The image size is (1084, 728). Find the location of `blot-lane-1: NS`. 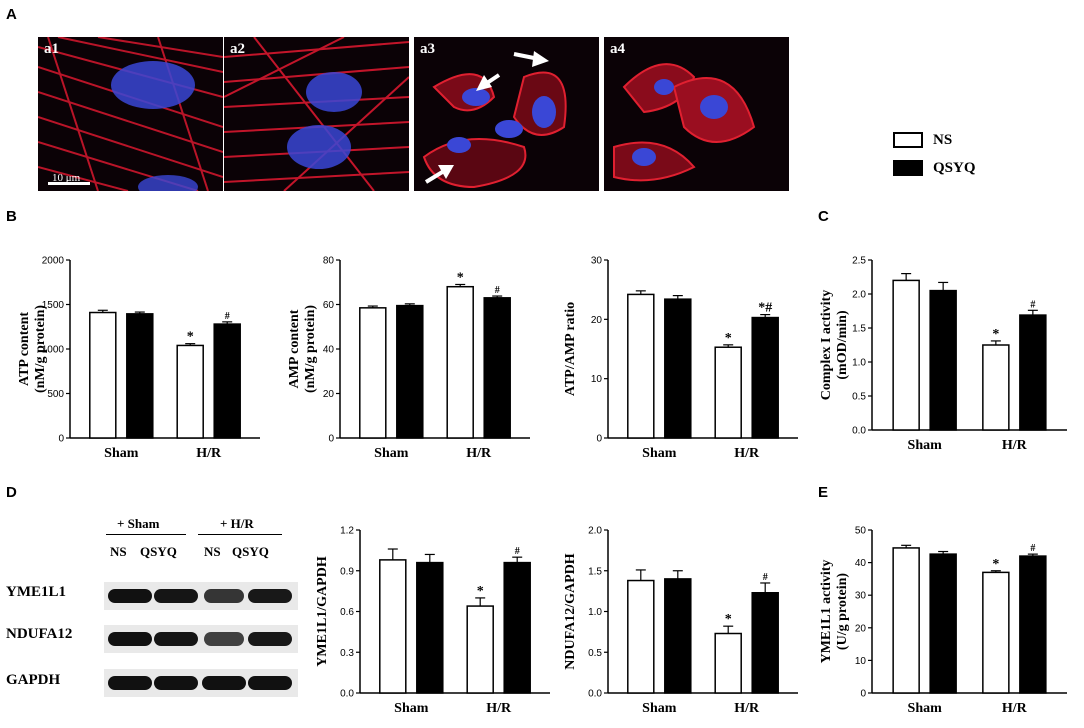

blot-lane-1: NS is located at coordinates (118, 551).